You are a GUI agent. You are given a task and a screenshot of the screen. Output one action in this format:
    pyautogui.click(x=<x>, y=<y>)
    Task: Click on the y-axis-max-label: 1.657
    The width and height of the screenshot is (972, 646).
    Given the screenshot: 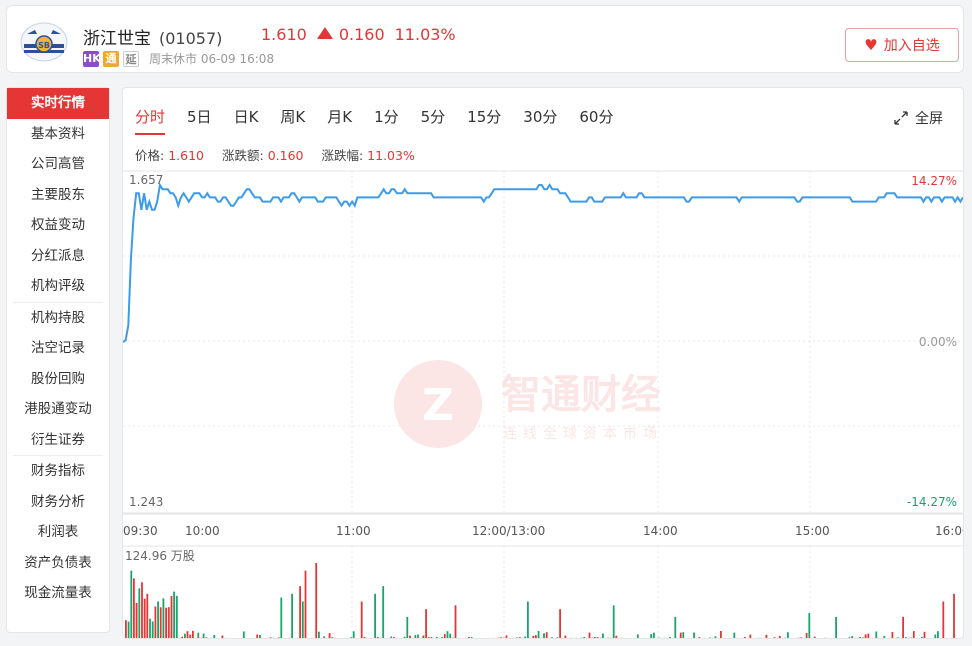 What is the action you would take?
    pyautogui.click(x=146, y=180)
    